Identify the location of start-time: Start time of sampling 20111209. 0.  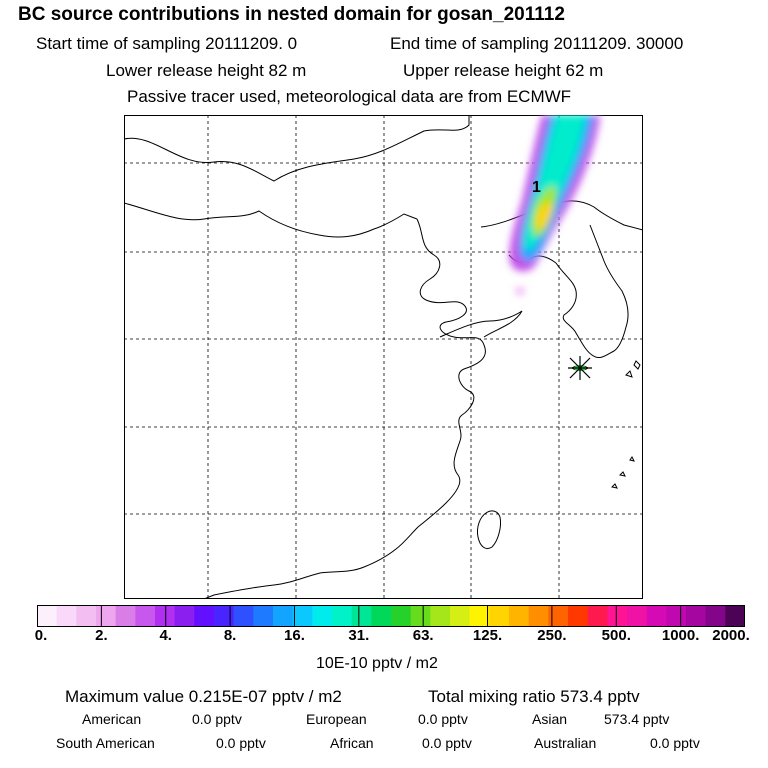
(167, 43).